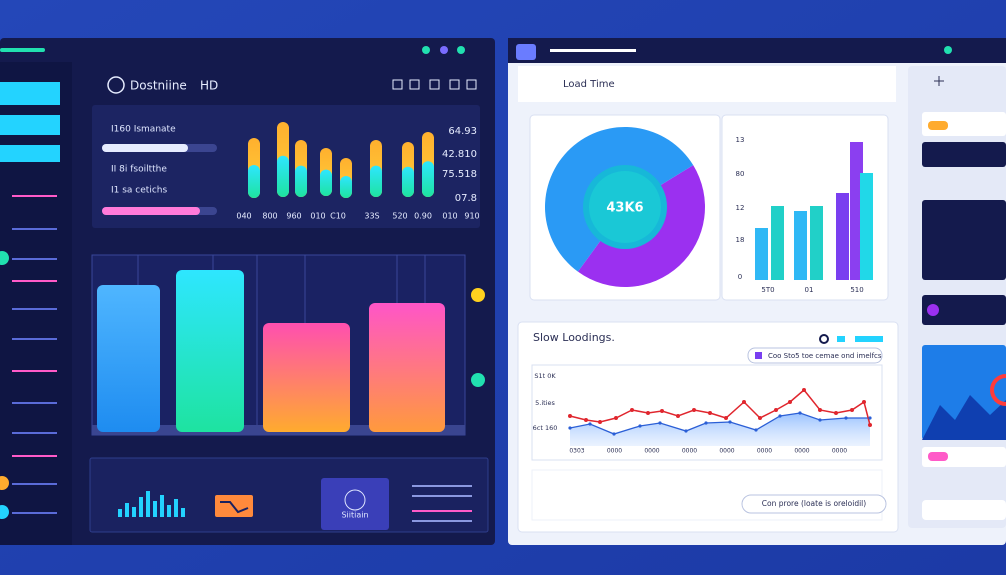  I want to click on donut-label: 43K6, so click(624, 208).